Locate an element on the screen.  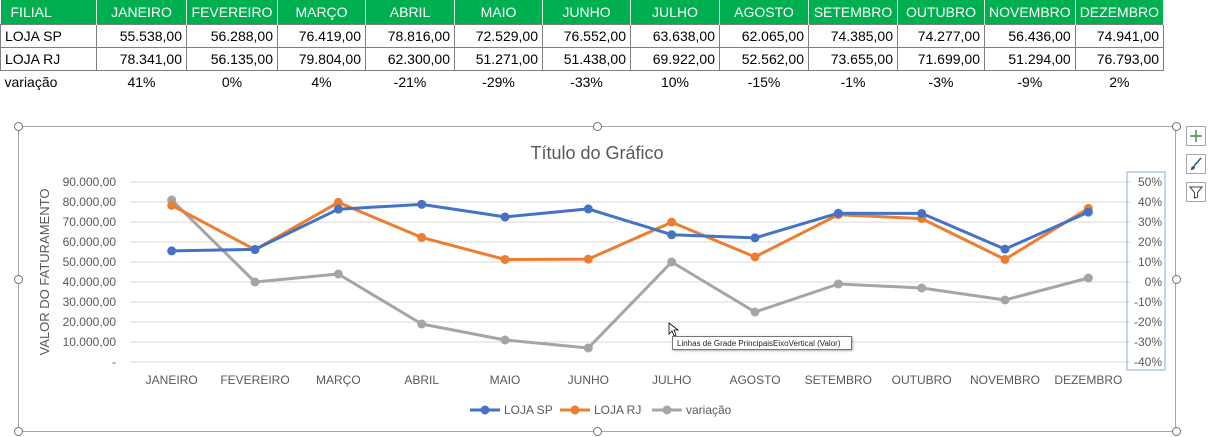
y-tick-label: 50.000,00 is located at coordinates (90, 262).